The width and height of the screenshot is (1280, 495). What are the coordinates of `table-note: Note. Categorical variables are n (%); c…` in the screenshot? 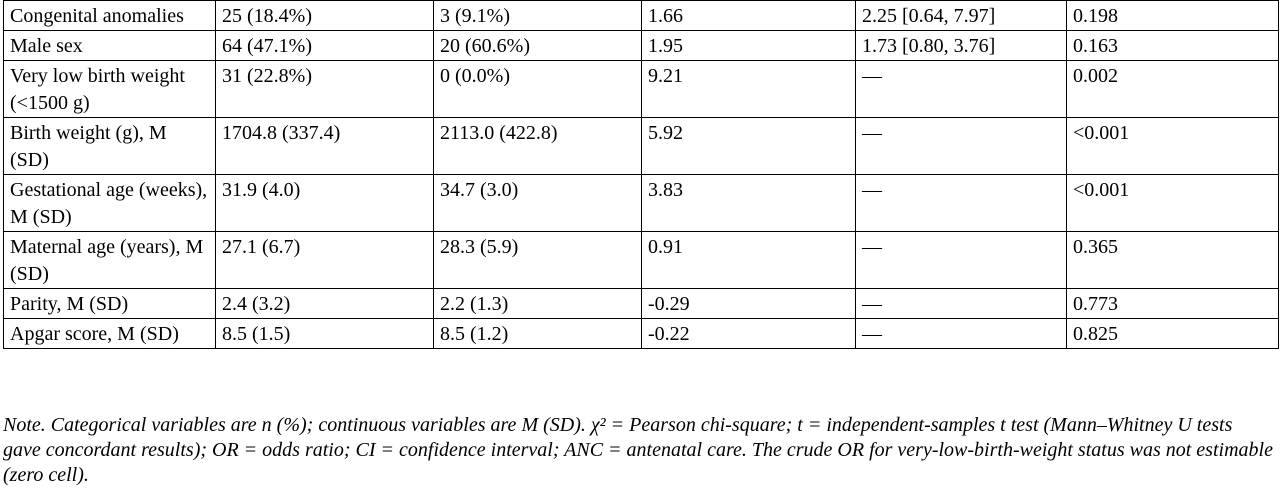 It's located at (638, 450).